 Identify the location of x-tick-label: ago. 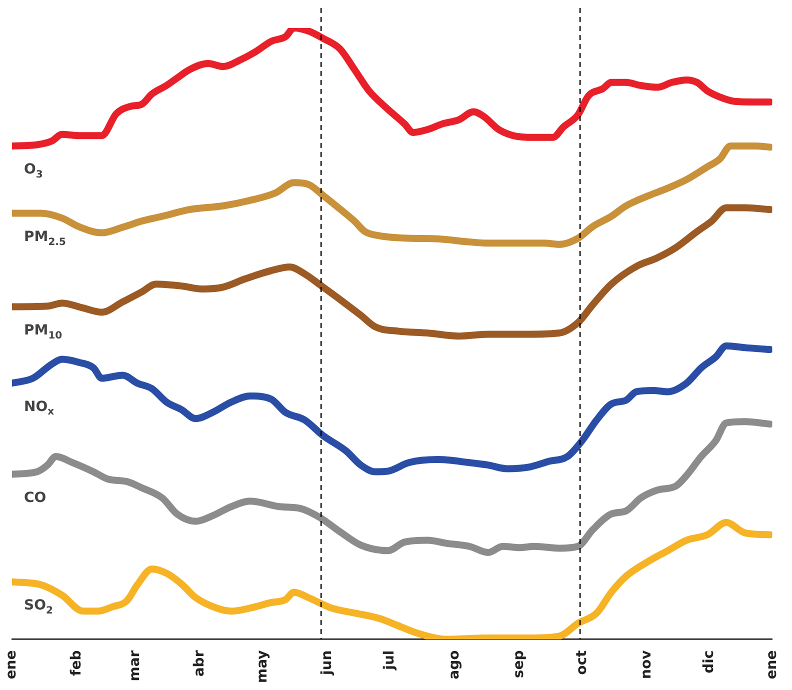
(454, 665).